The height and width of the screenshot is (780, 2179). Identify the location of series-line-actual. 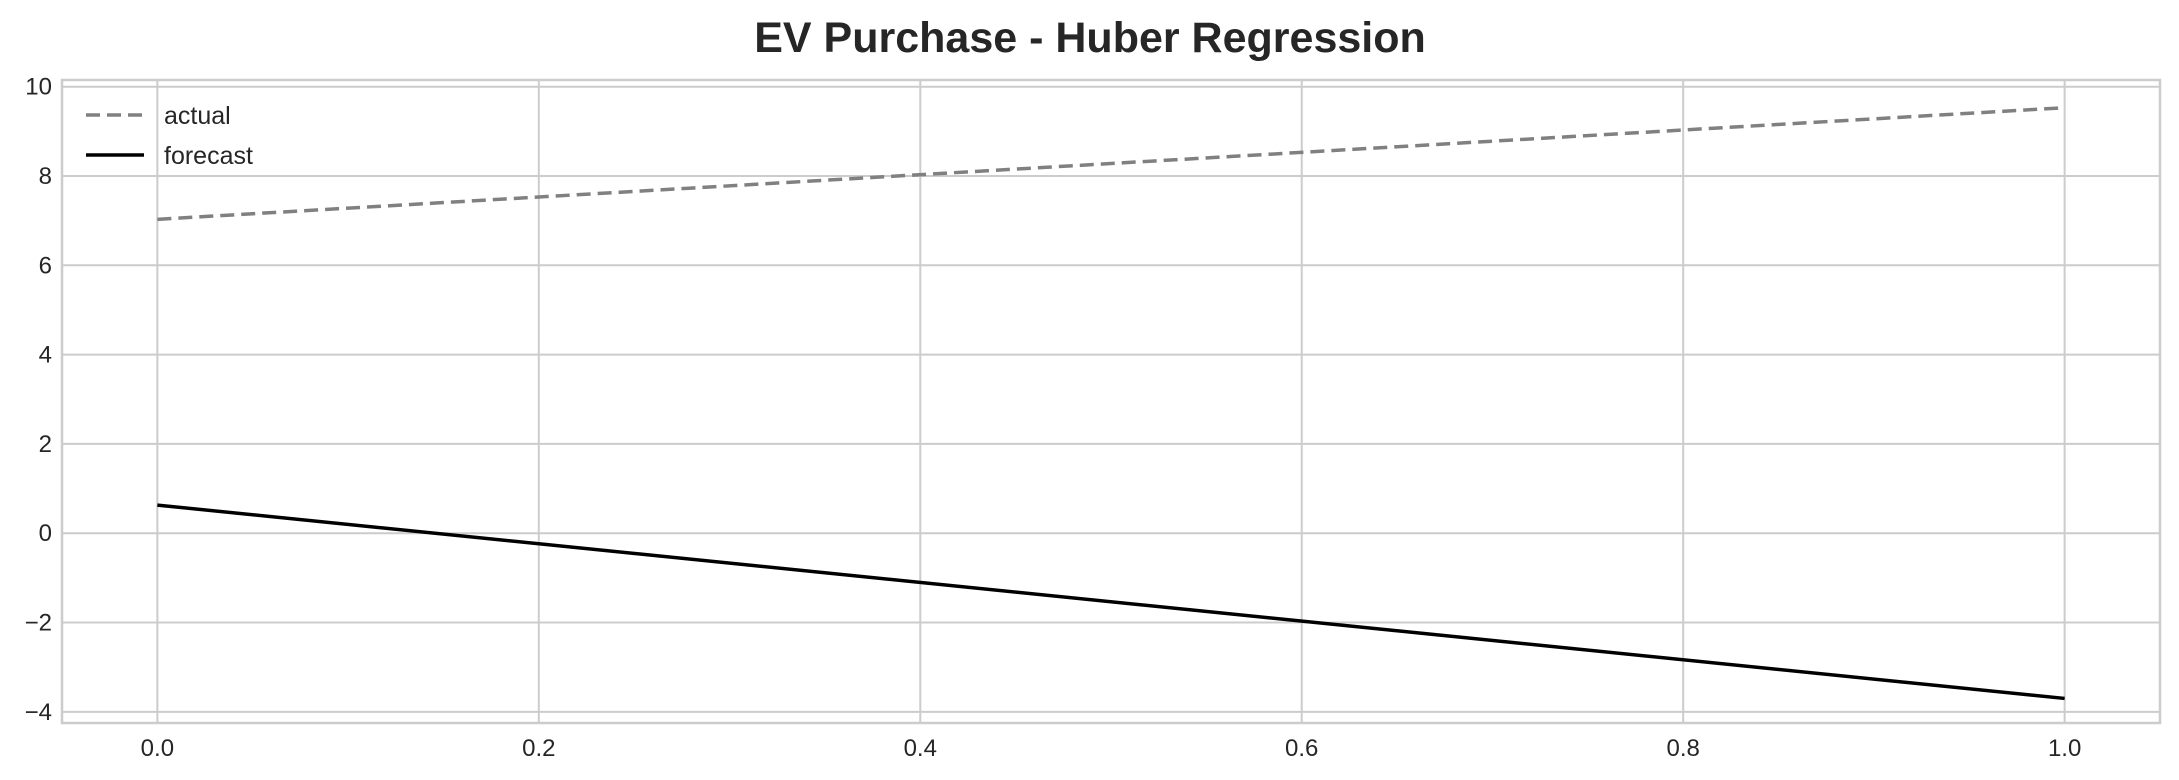
(1111, 163).